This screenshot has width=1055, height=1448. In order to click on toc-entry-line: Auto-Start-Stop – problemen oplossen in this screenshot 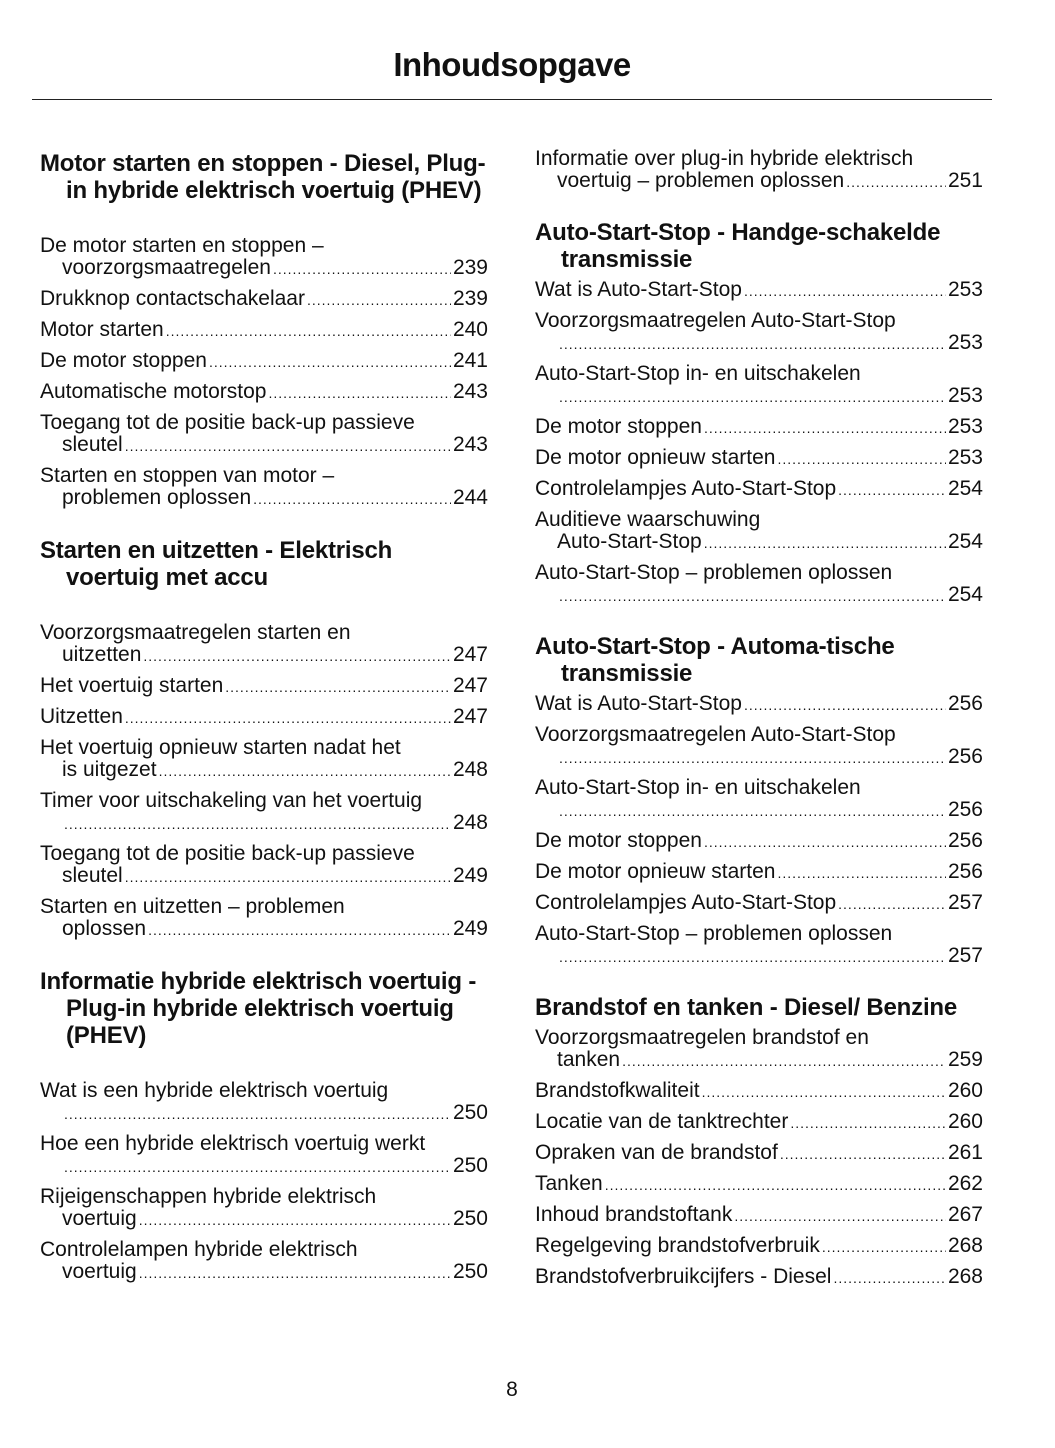, I will do `click(759, 573)`.